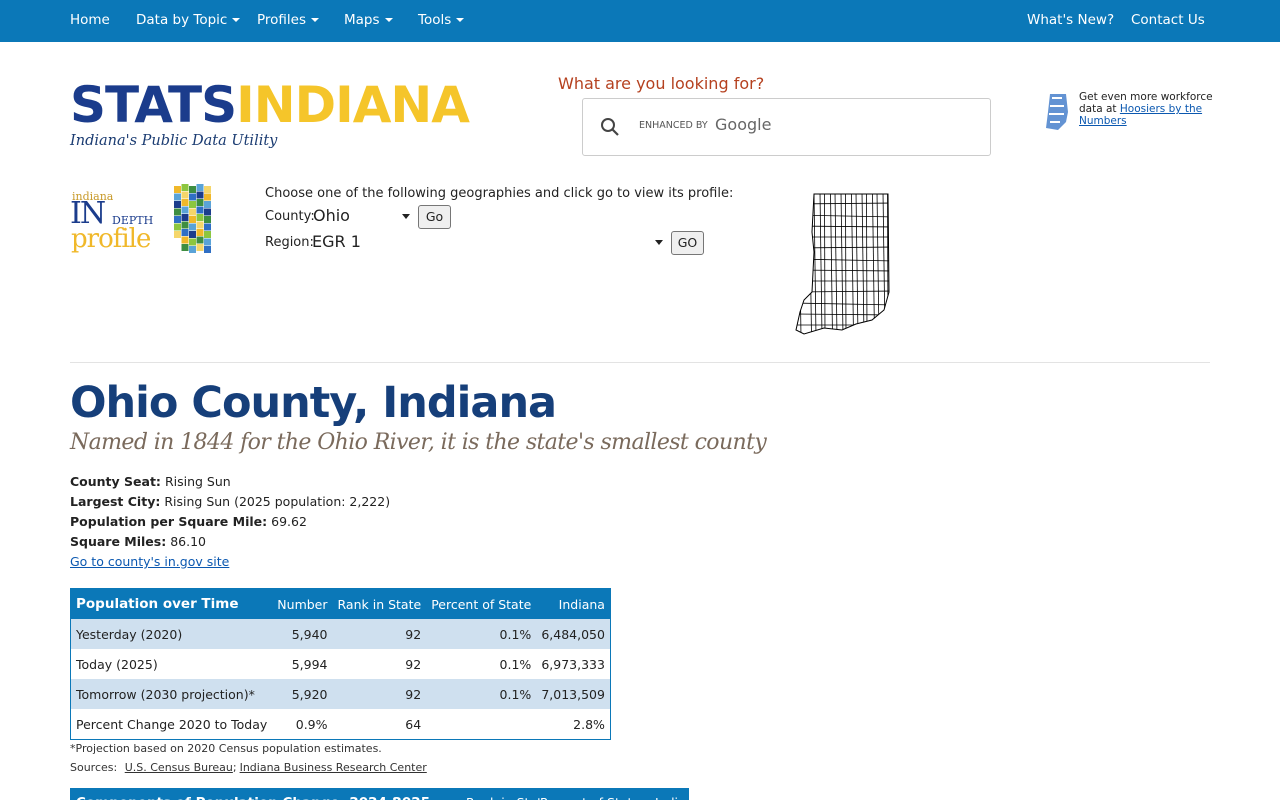 Image resolution: width=1280 pixels, height=800 pixels. Describe the element at coordinates (1168, 20) in the screenshot. I see `nav-link: Contact Us` at that location.